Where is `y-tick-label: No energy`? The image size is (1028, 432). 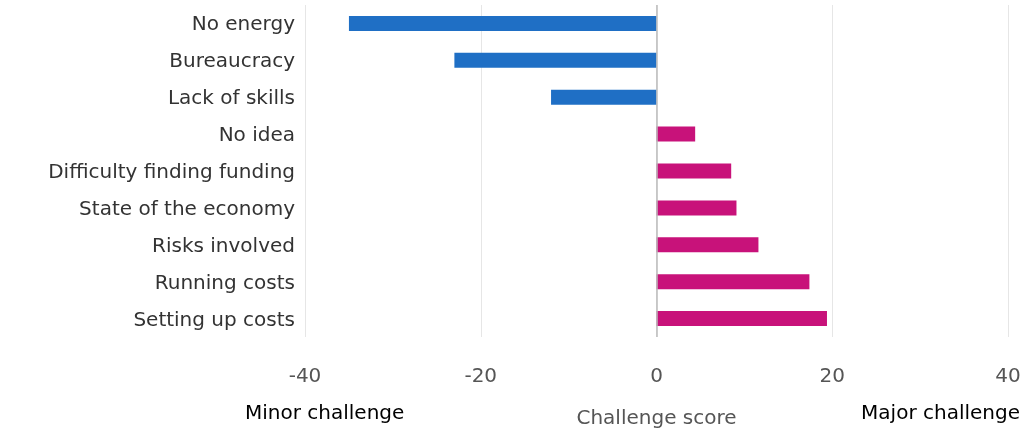
y-tick-label: No energy is located at coordinates (243, 23).